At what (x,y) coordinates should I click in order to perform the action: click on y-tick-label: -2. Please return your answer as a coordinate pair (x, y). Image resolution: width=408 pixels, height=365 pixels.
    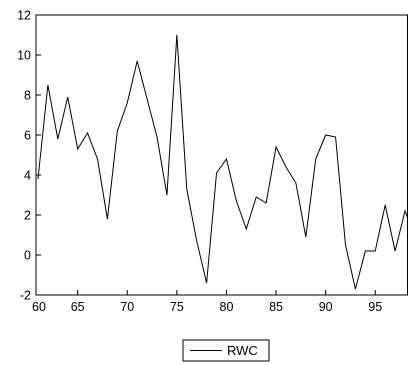
    Looking at the image, I should click on (25, 296).